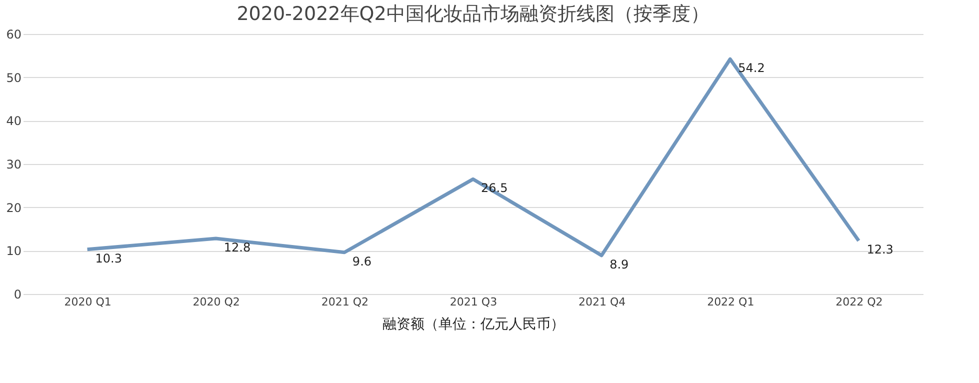 The width and height of the screenshot is (979, 383). Describe the element at coordinates (473, 14) in the screenshot. I see `chart-title: 2020-2022年Q2中国化妆品市场融资折线图（按季度）` at that location.